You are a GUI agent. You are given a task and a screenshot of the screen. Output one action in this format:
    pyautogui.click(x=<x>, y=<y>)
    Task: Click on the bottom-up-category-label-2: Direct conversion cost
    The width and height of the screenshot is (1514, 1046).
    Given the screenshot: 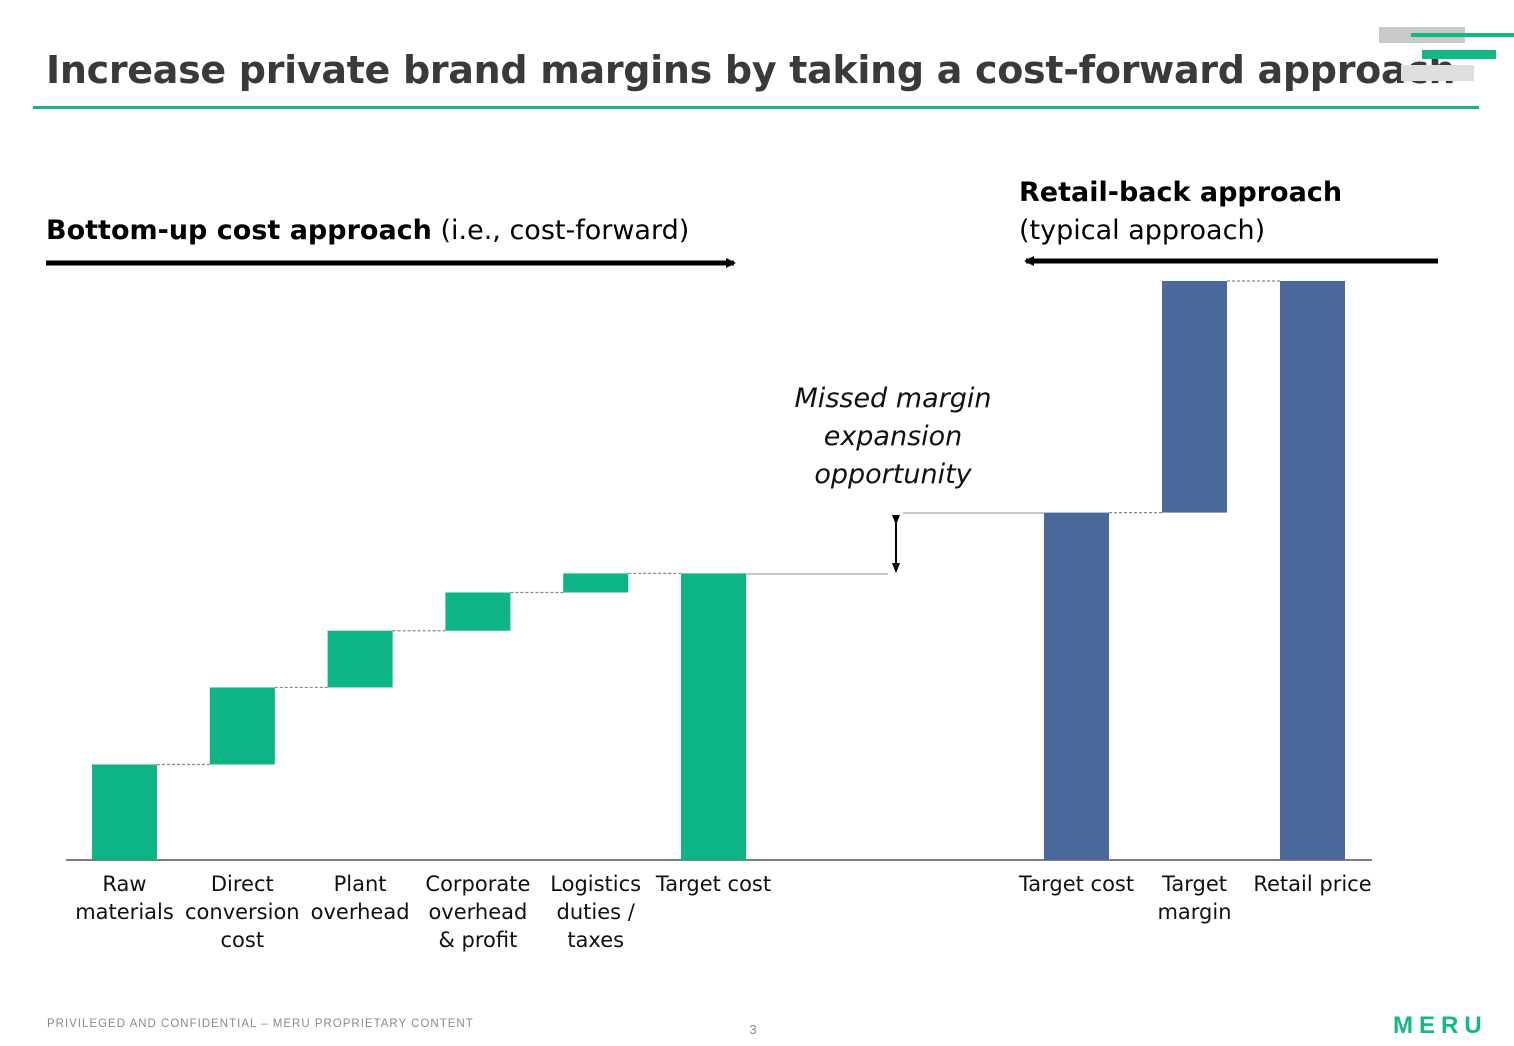 What is the action you would take?
    pyautogui.click(x=242, y=912)
    